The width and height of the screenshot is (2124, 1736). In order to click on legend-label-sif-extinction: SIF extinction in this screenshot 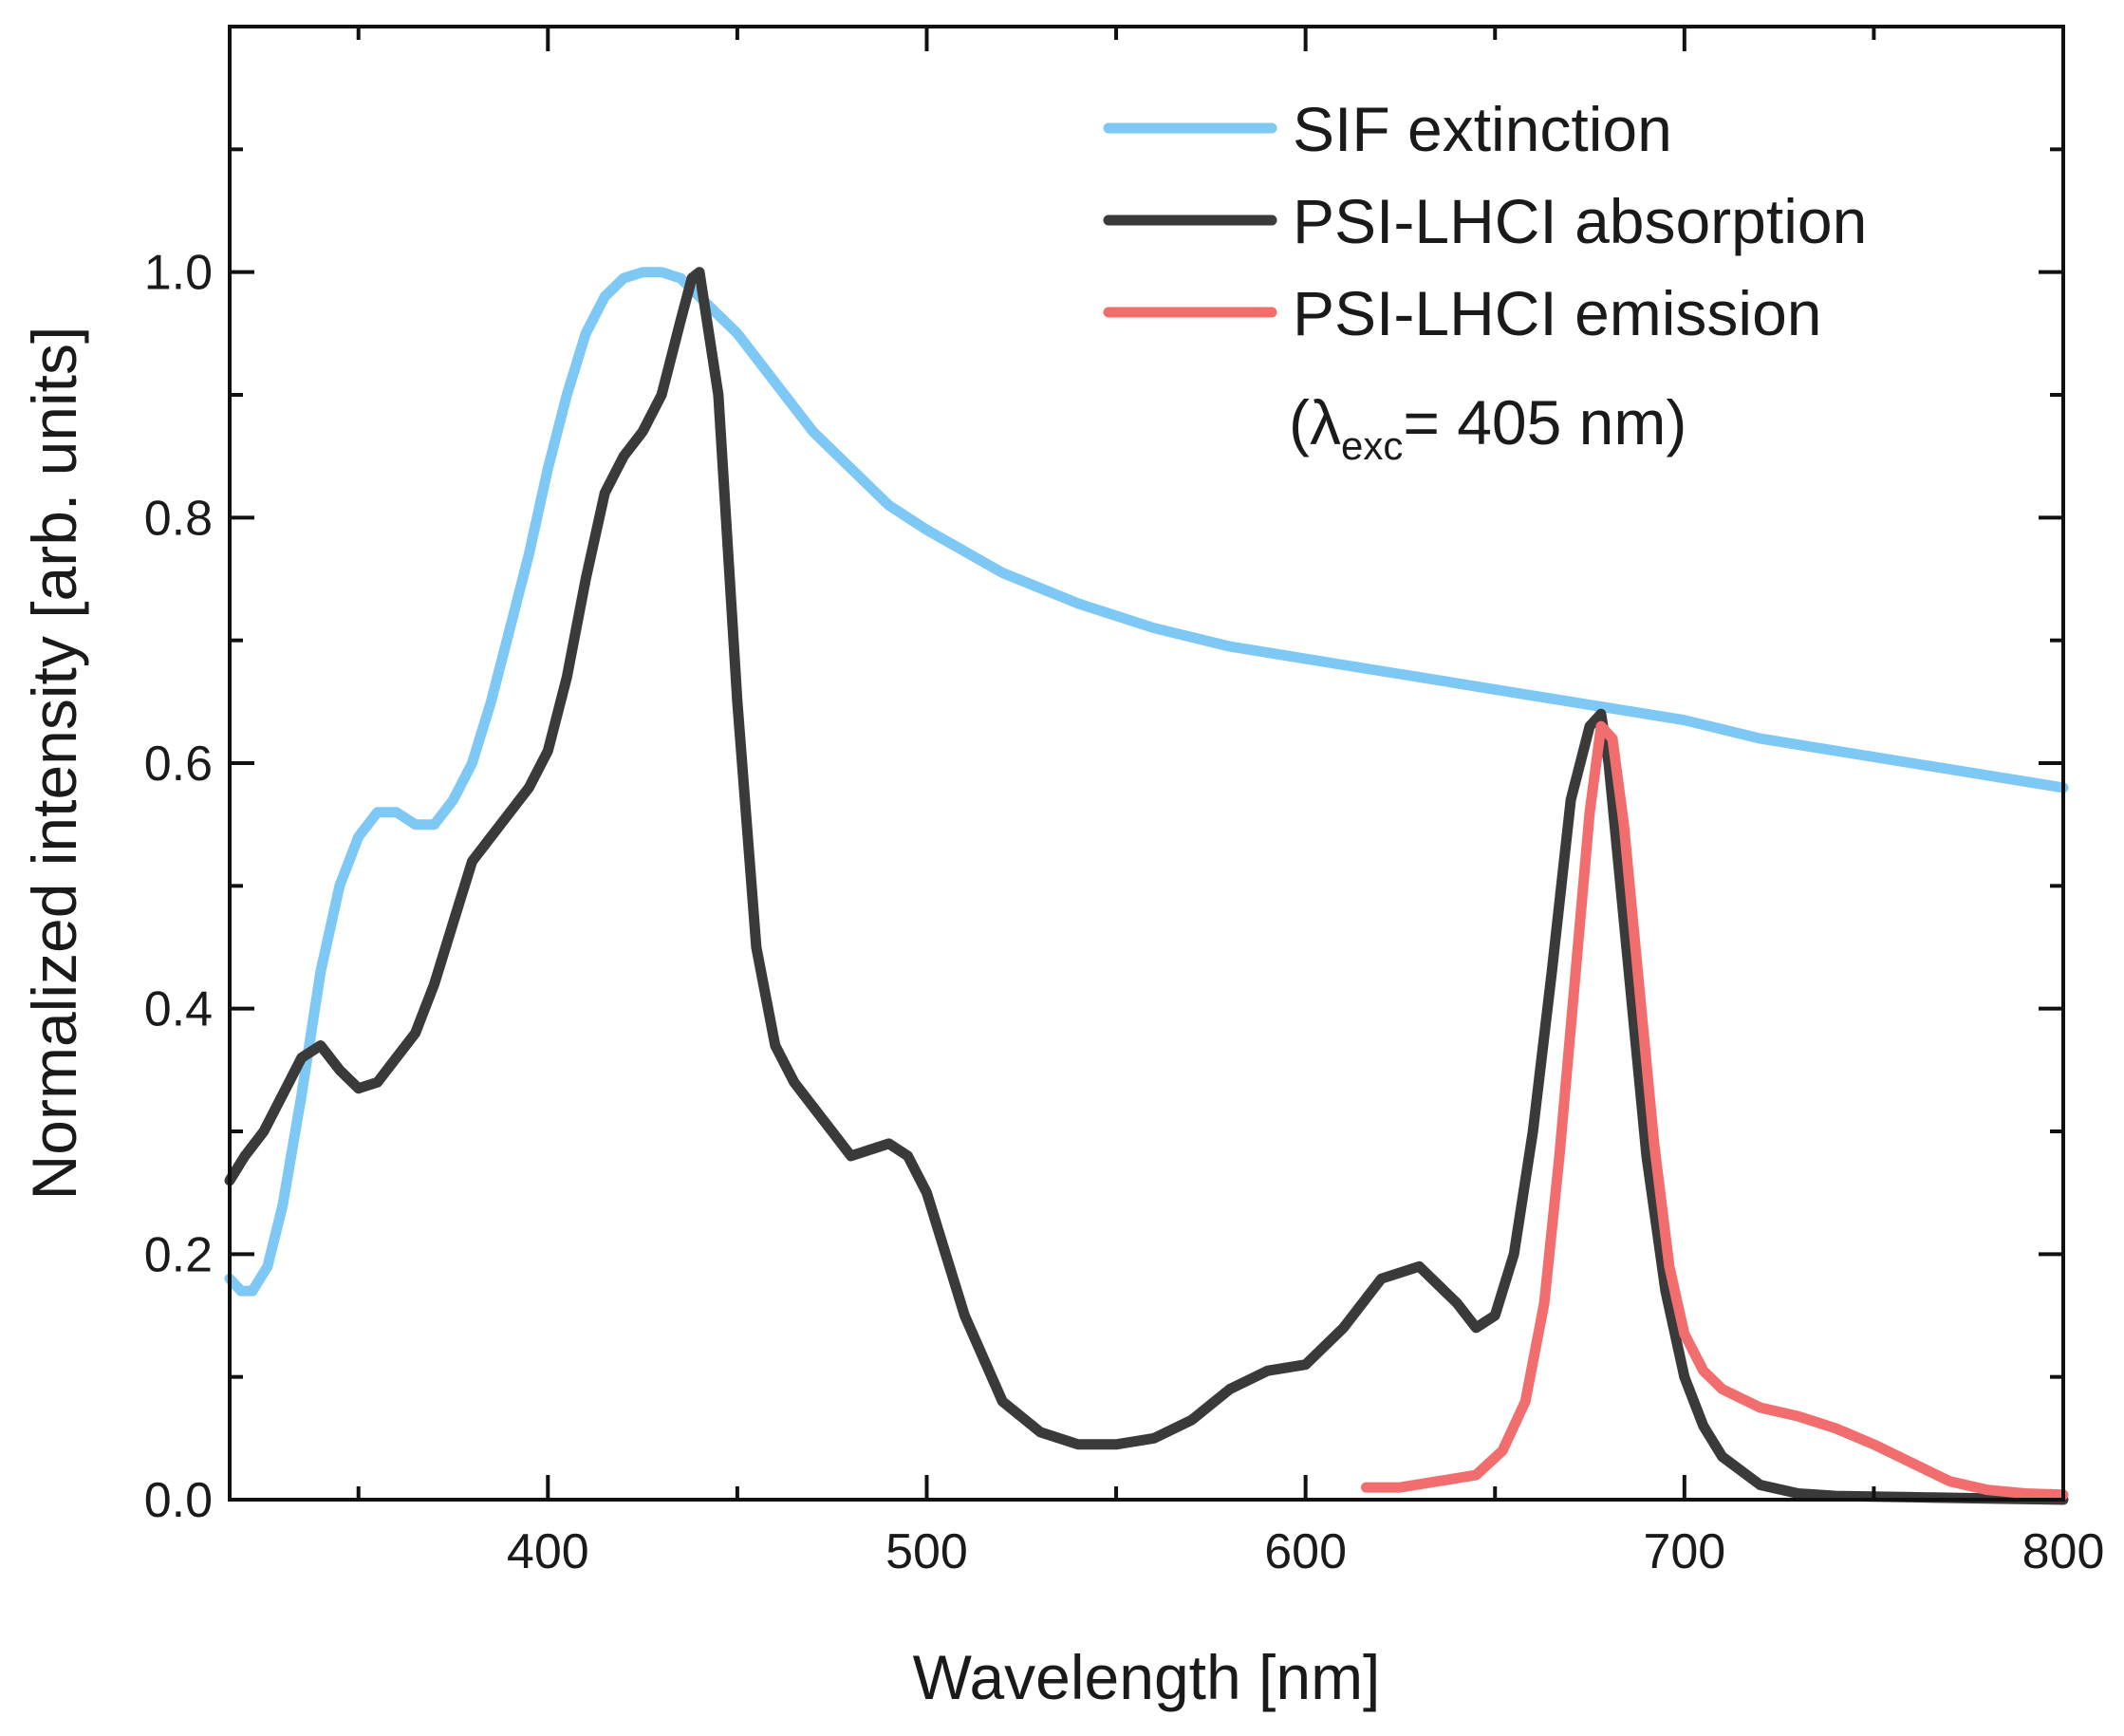, I will do `click(1482, 129)`.